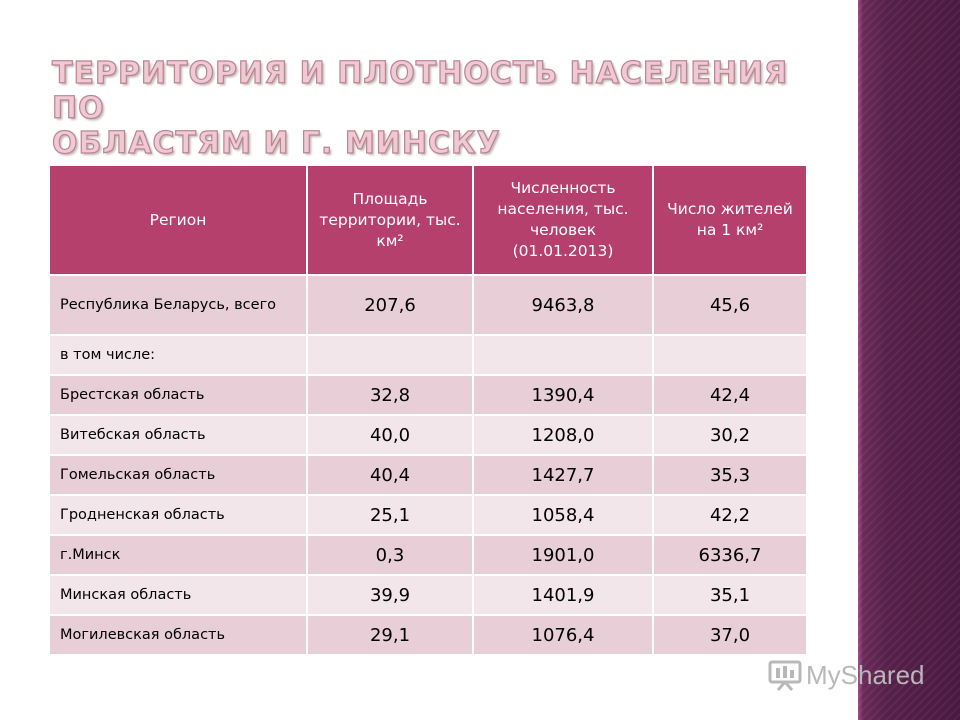 This screenshot has height=720, width=960. Describe the element at coordinates (730, 220) in the screenshot. I see `header-density: Число жителей на 1 км²` at that location.